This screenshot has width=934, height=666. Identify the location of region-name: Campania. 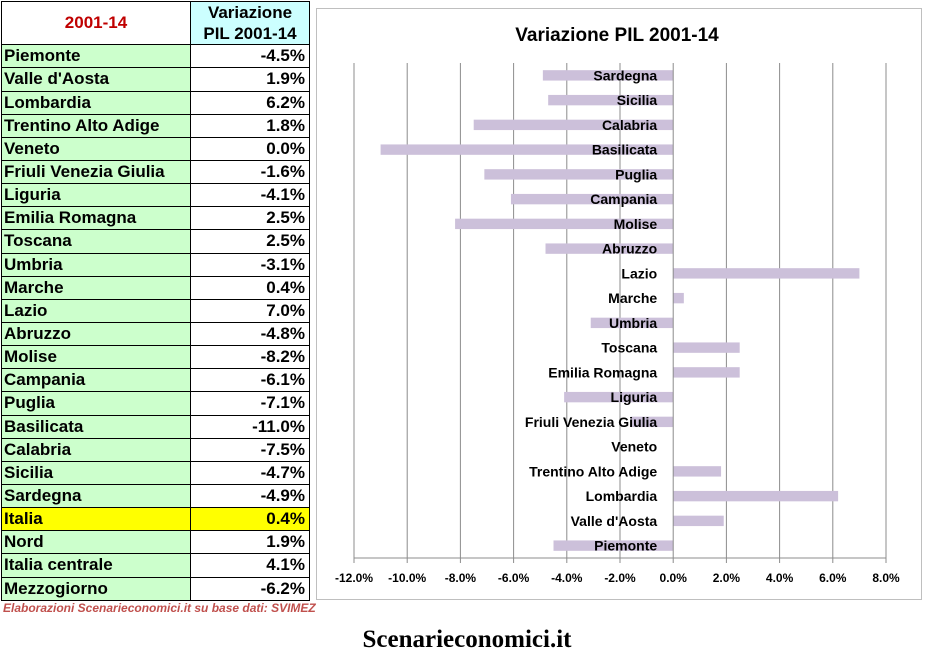
(96, 380).